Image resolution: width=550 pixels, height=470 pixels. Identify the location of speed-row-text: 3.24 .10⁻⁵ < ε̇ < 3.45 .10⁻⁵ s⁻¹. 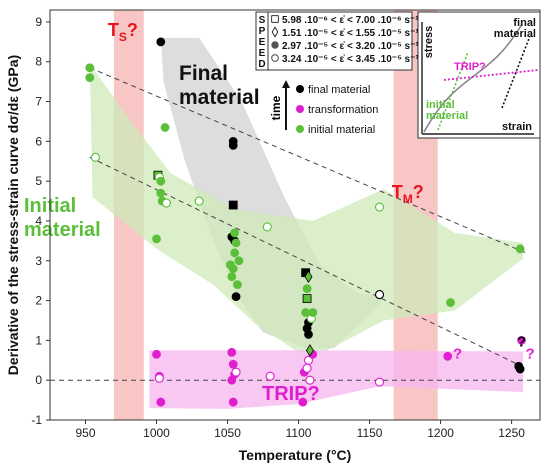
(350, 59).